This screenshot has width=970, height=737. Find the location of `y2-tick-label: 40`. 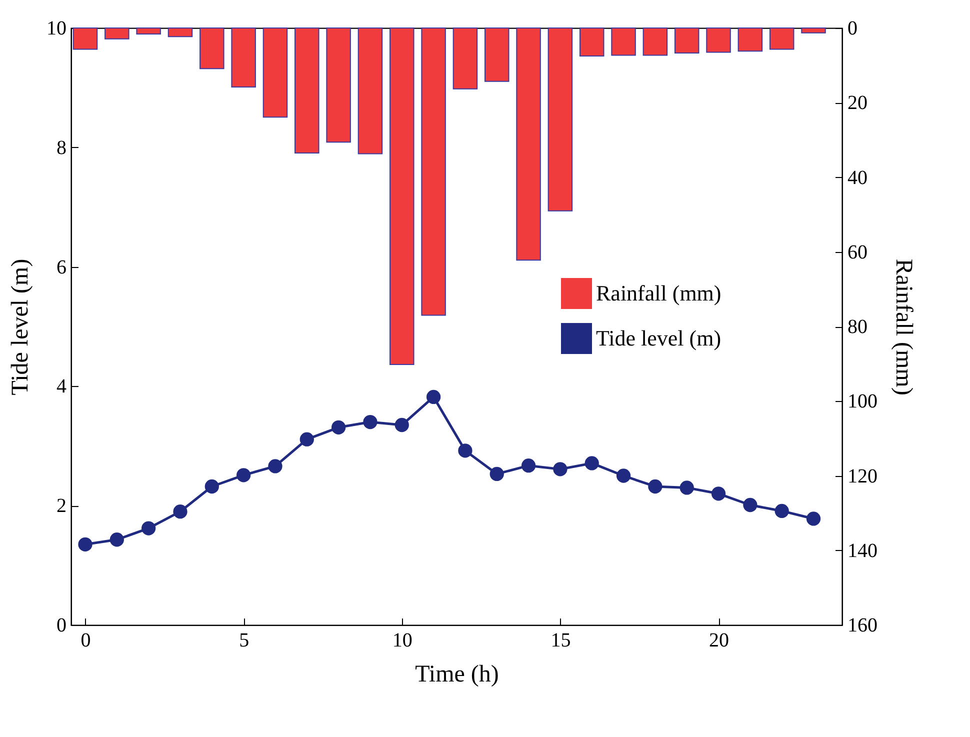

y2-tick-label: 40 is located at coordinates (858, 177).